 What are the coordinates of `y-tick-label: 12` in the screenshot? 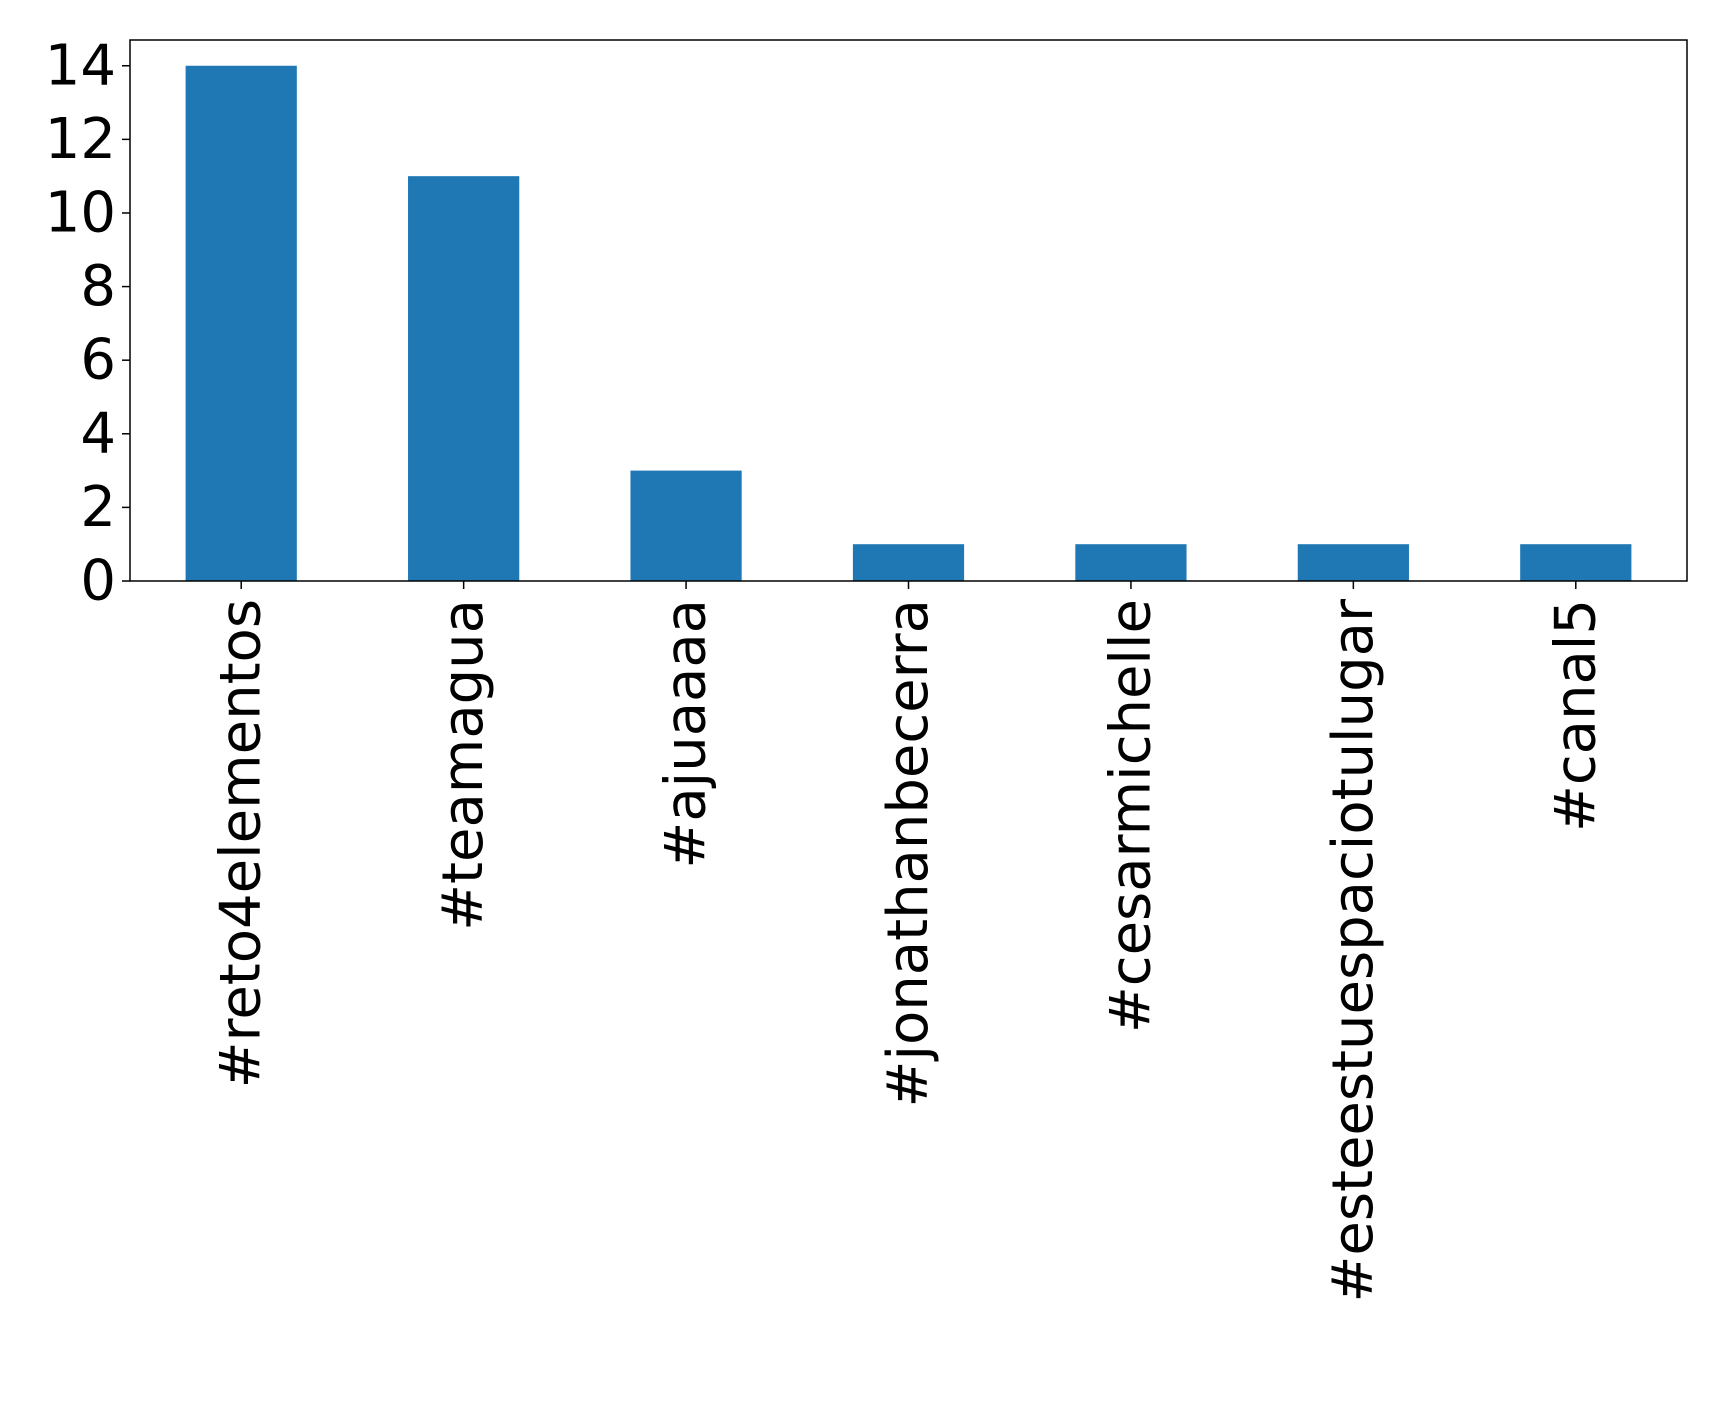 It's located at (80, 139).